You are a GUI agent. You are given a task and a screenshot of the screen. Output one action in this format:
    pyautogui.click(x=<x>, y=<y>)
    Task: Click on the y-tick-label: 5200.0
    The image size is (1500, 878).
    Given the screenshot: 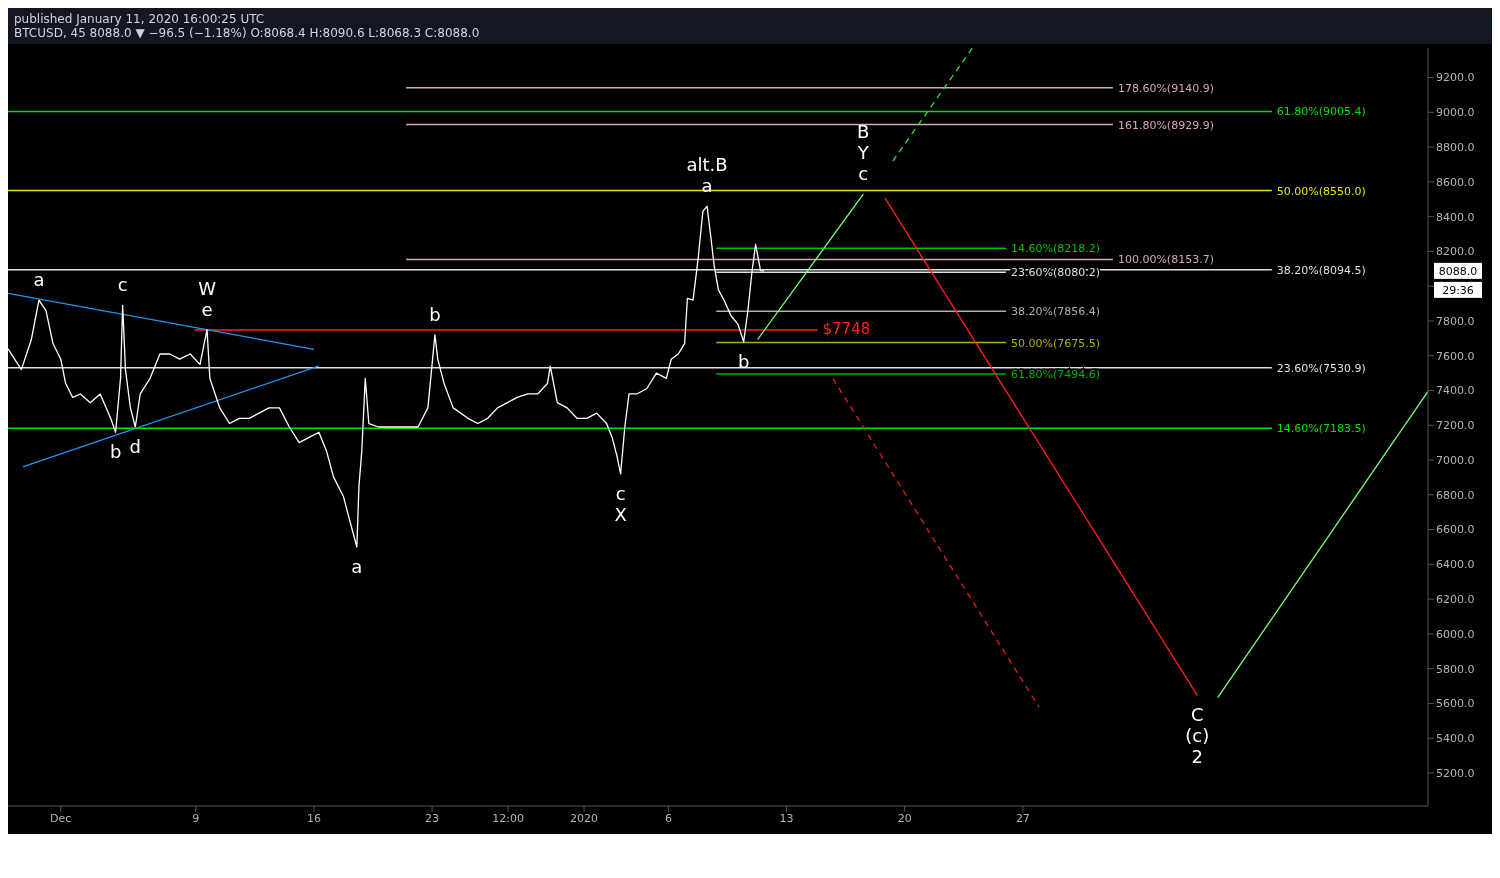 What is the action you would take?
    pyautogui.click(x=1455, y=773)
    